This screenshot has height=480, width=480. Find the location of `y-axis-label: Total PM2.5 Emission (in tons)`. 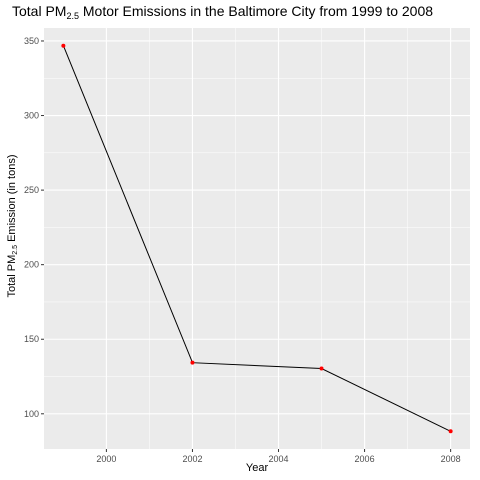

y-axis-label: Total PM2.5 Emission (in tons) is located at coordinates (13, 226).